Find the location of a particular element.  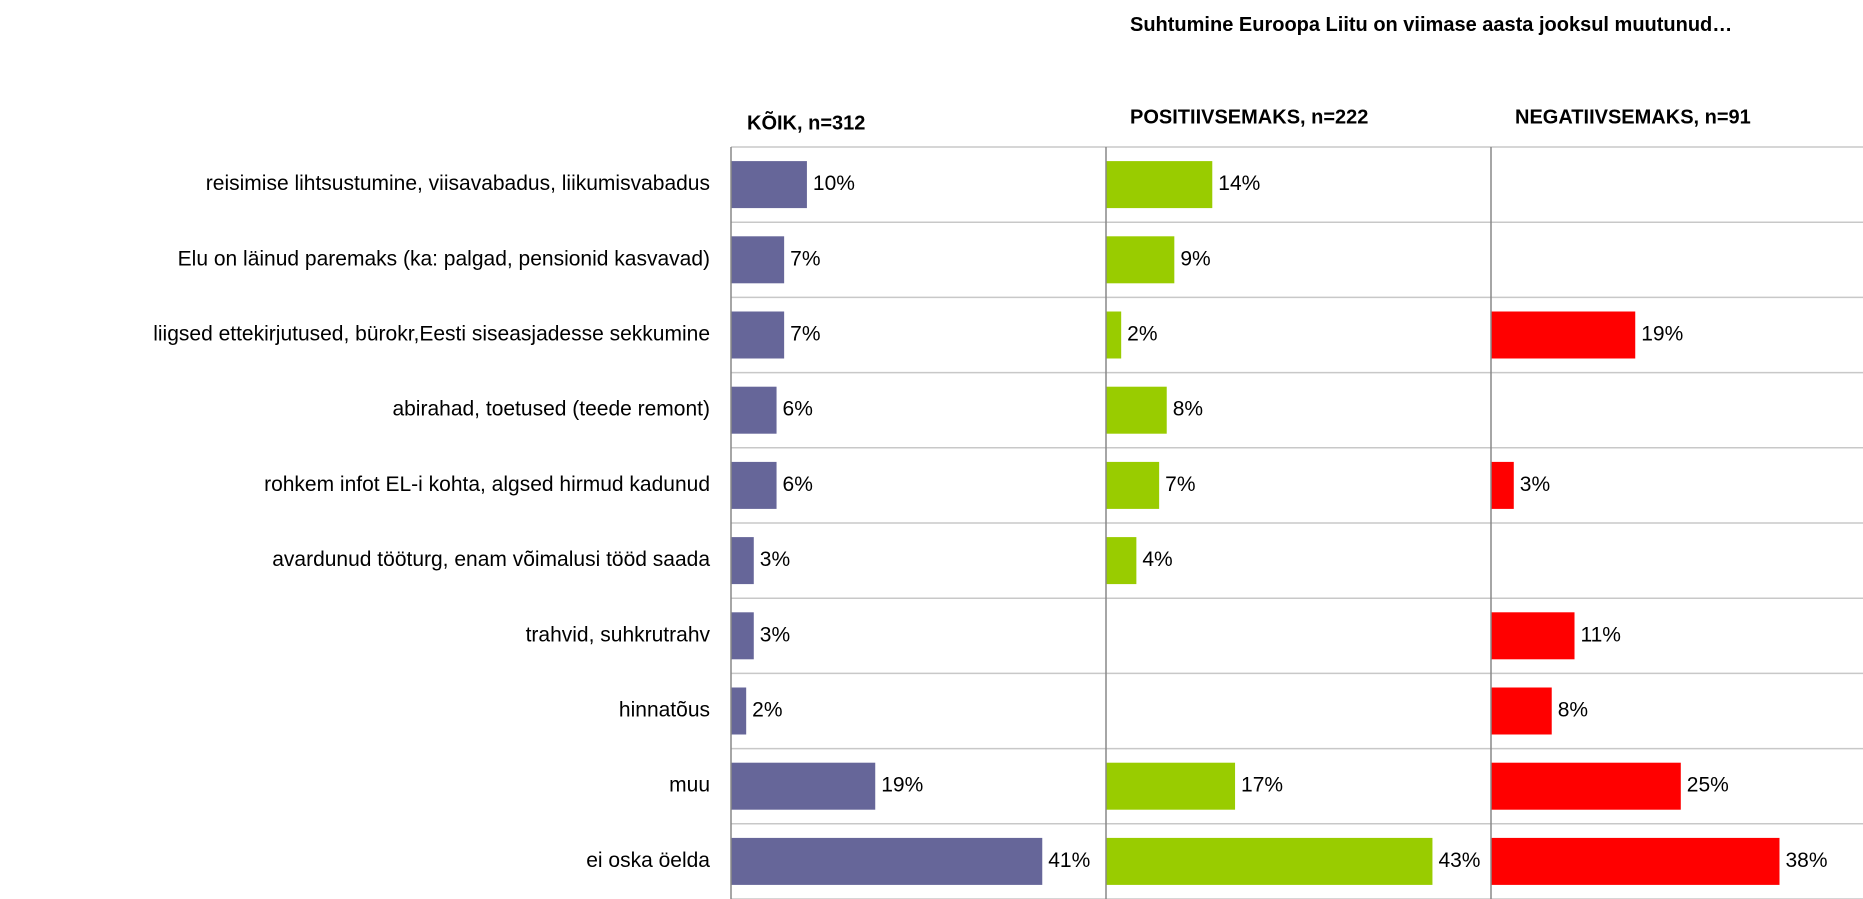

value-label: 11% is located at coordinates (1601, 634).